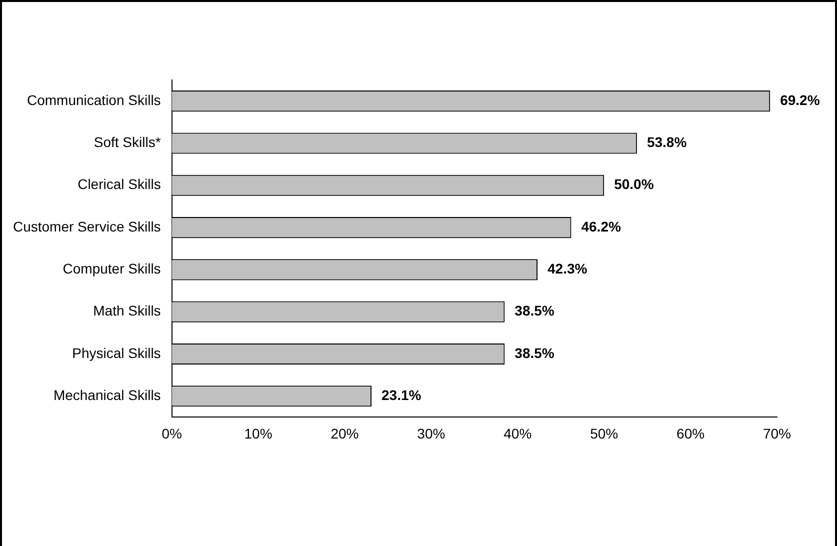 Image resolution: width=837 pixels, height=546 pixels. I want to click on y-tick-label: Soft Skills*, so click(128, 142).